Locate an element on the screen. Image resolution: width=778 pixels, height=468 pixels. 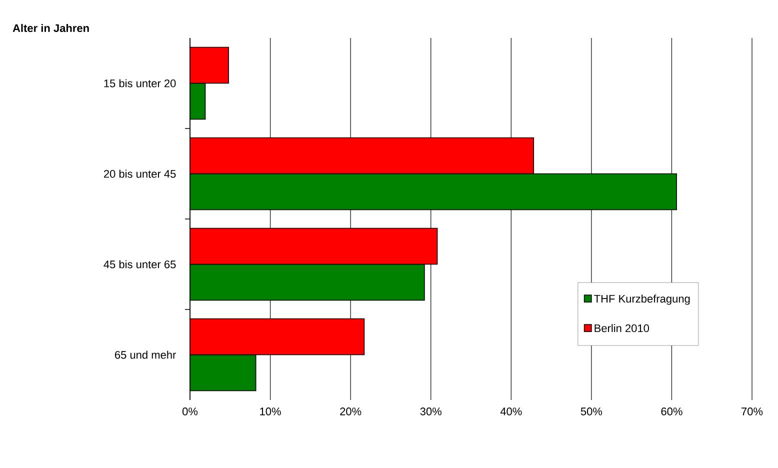
x-tick-label: 30% is located at coordinates (431, 412).